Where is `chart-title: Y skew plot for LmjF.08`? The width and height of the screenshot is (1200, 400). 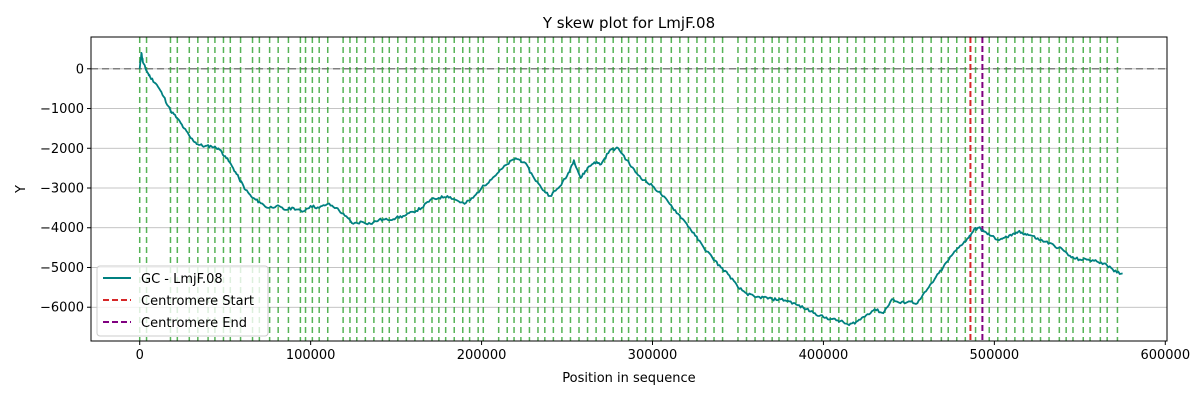 chart-title: Y skew plot for LmjF.08 is located at coordinates (628, 23).